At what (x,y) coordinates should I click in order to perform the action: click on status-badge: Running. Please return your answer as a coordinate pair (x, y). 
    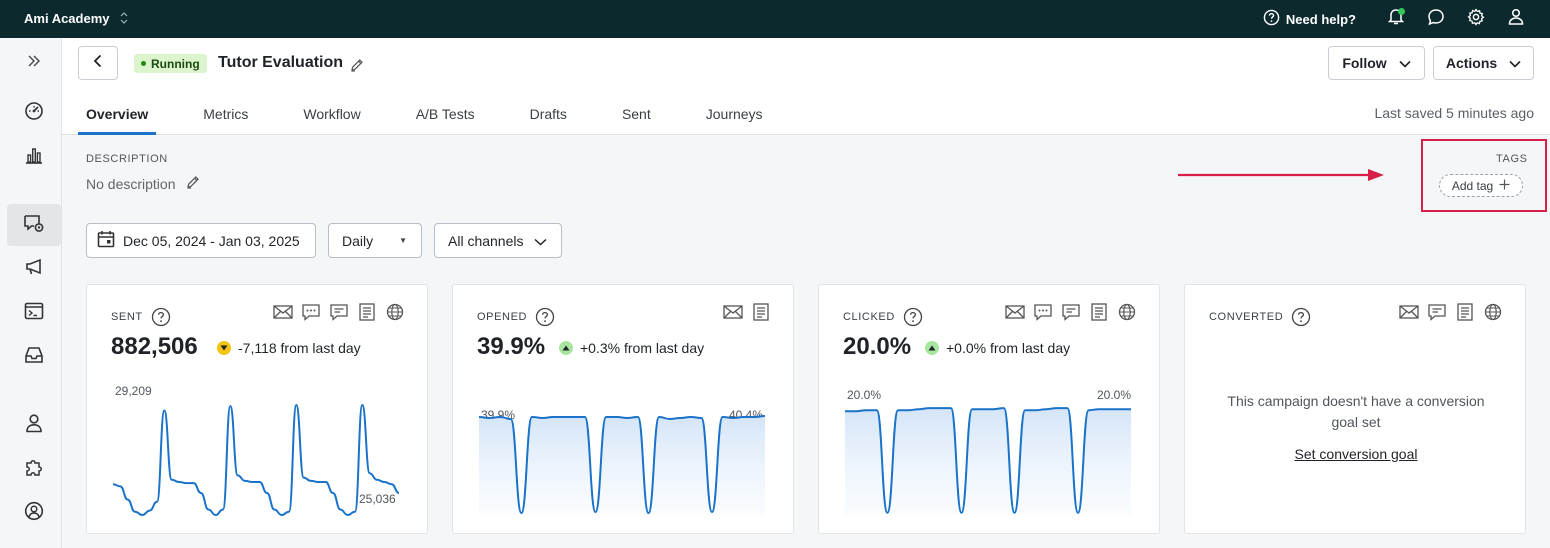
    Looking at the image, I should click on (170, 63).